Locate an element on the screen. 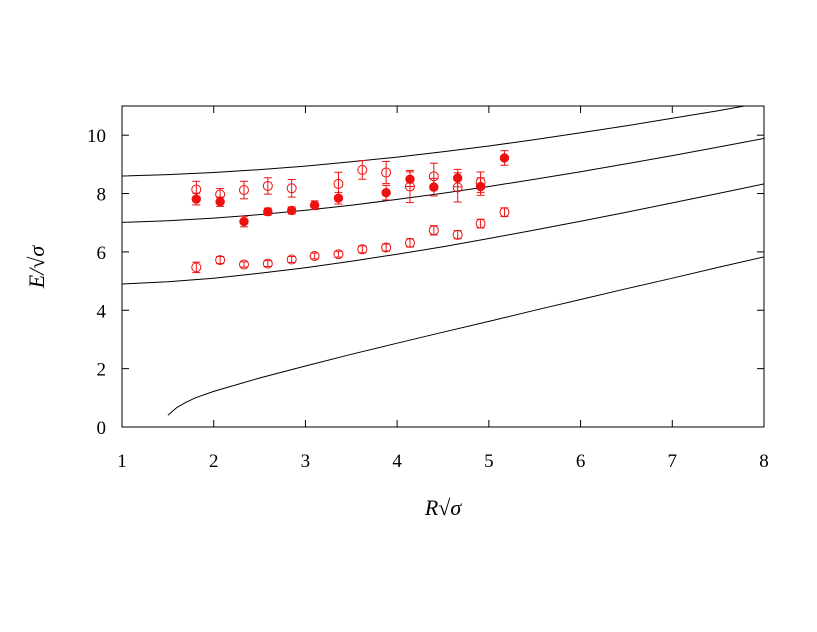  x-tick-label: 8 is located at coordinates (764, 461).